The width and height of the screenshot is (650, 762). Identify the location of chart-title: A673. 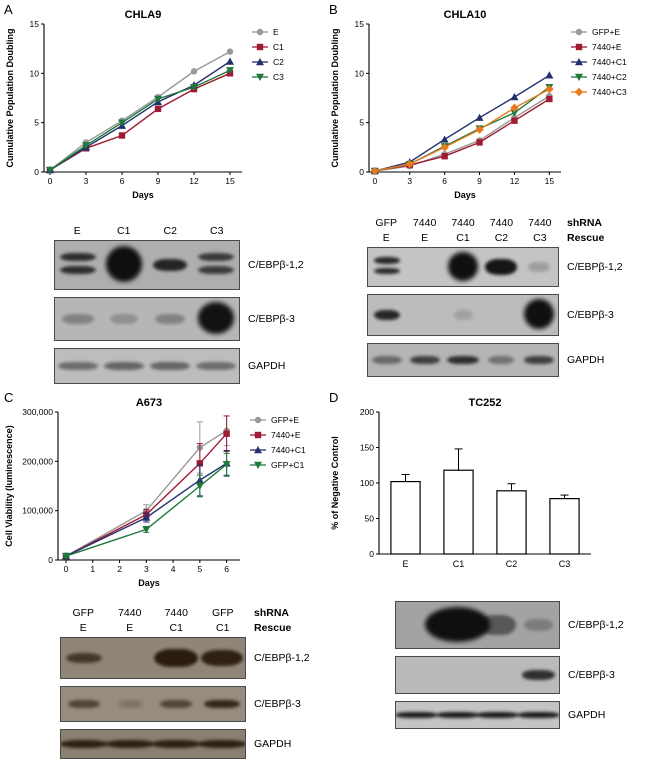
(149, 403).